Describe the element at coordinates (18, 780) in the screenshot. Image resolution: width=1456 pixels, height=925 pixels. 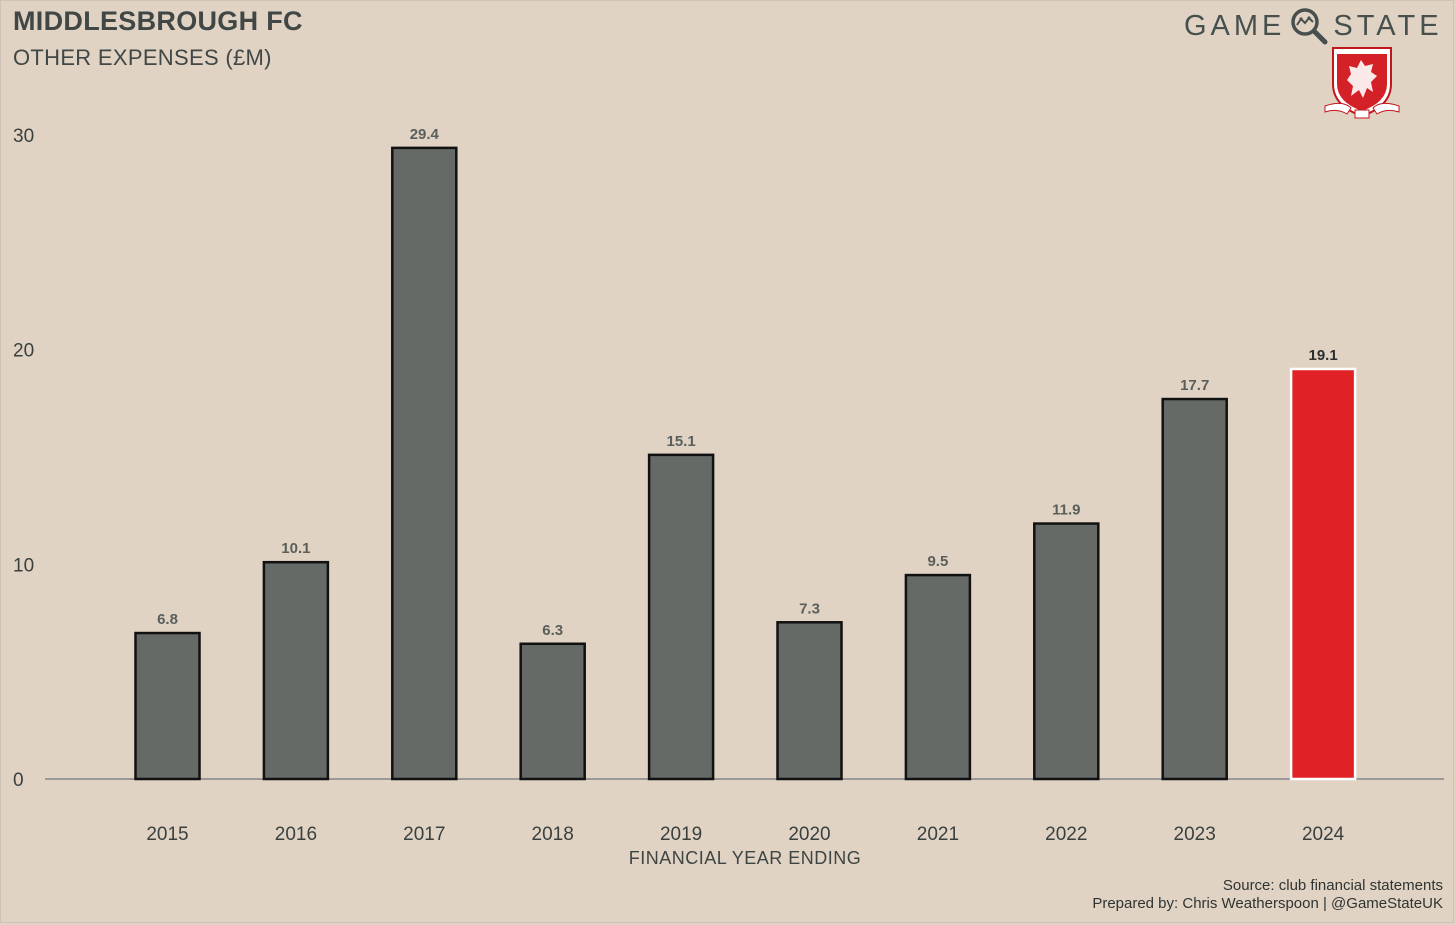
I see `y-tick-label: 0` at that location.